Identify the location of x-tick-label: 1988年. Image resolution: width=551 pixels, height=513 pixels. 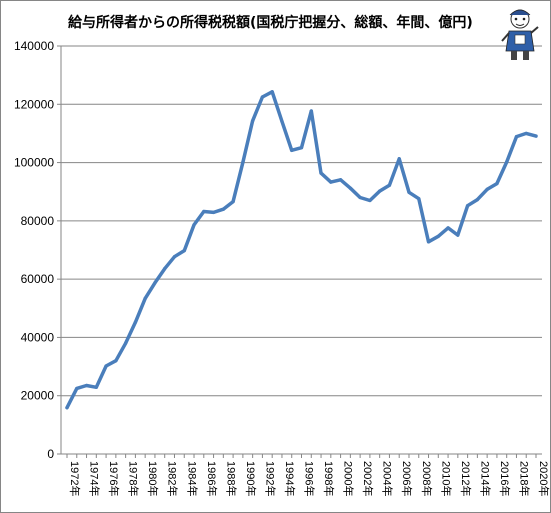
(231, 478).